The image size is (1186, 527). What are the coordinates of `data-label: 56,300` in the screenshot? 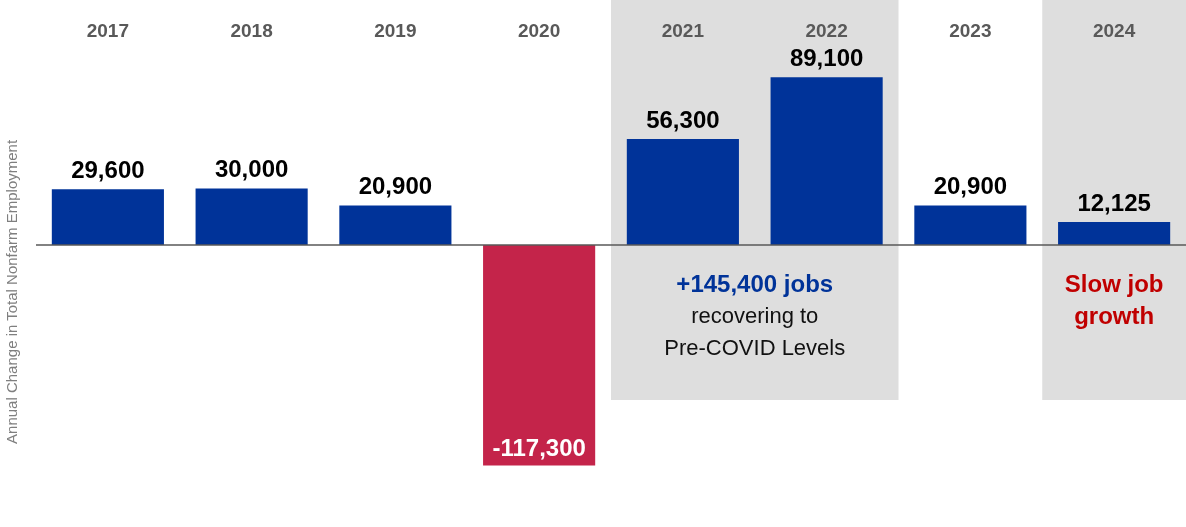 It's located at (683, 119).